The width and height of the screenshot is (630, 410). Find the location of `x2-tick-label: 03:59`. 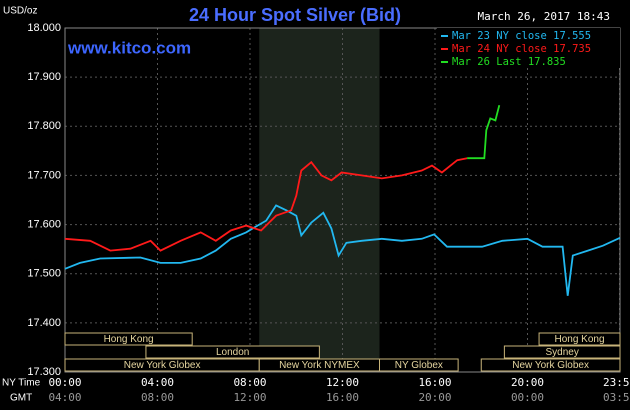

x2-tick-label: 03:59 is located at coordinates (616, 397).